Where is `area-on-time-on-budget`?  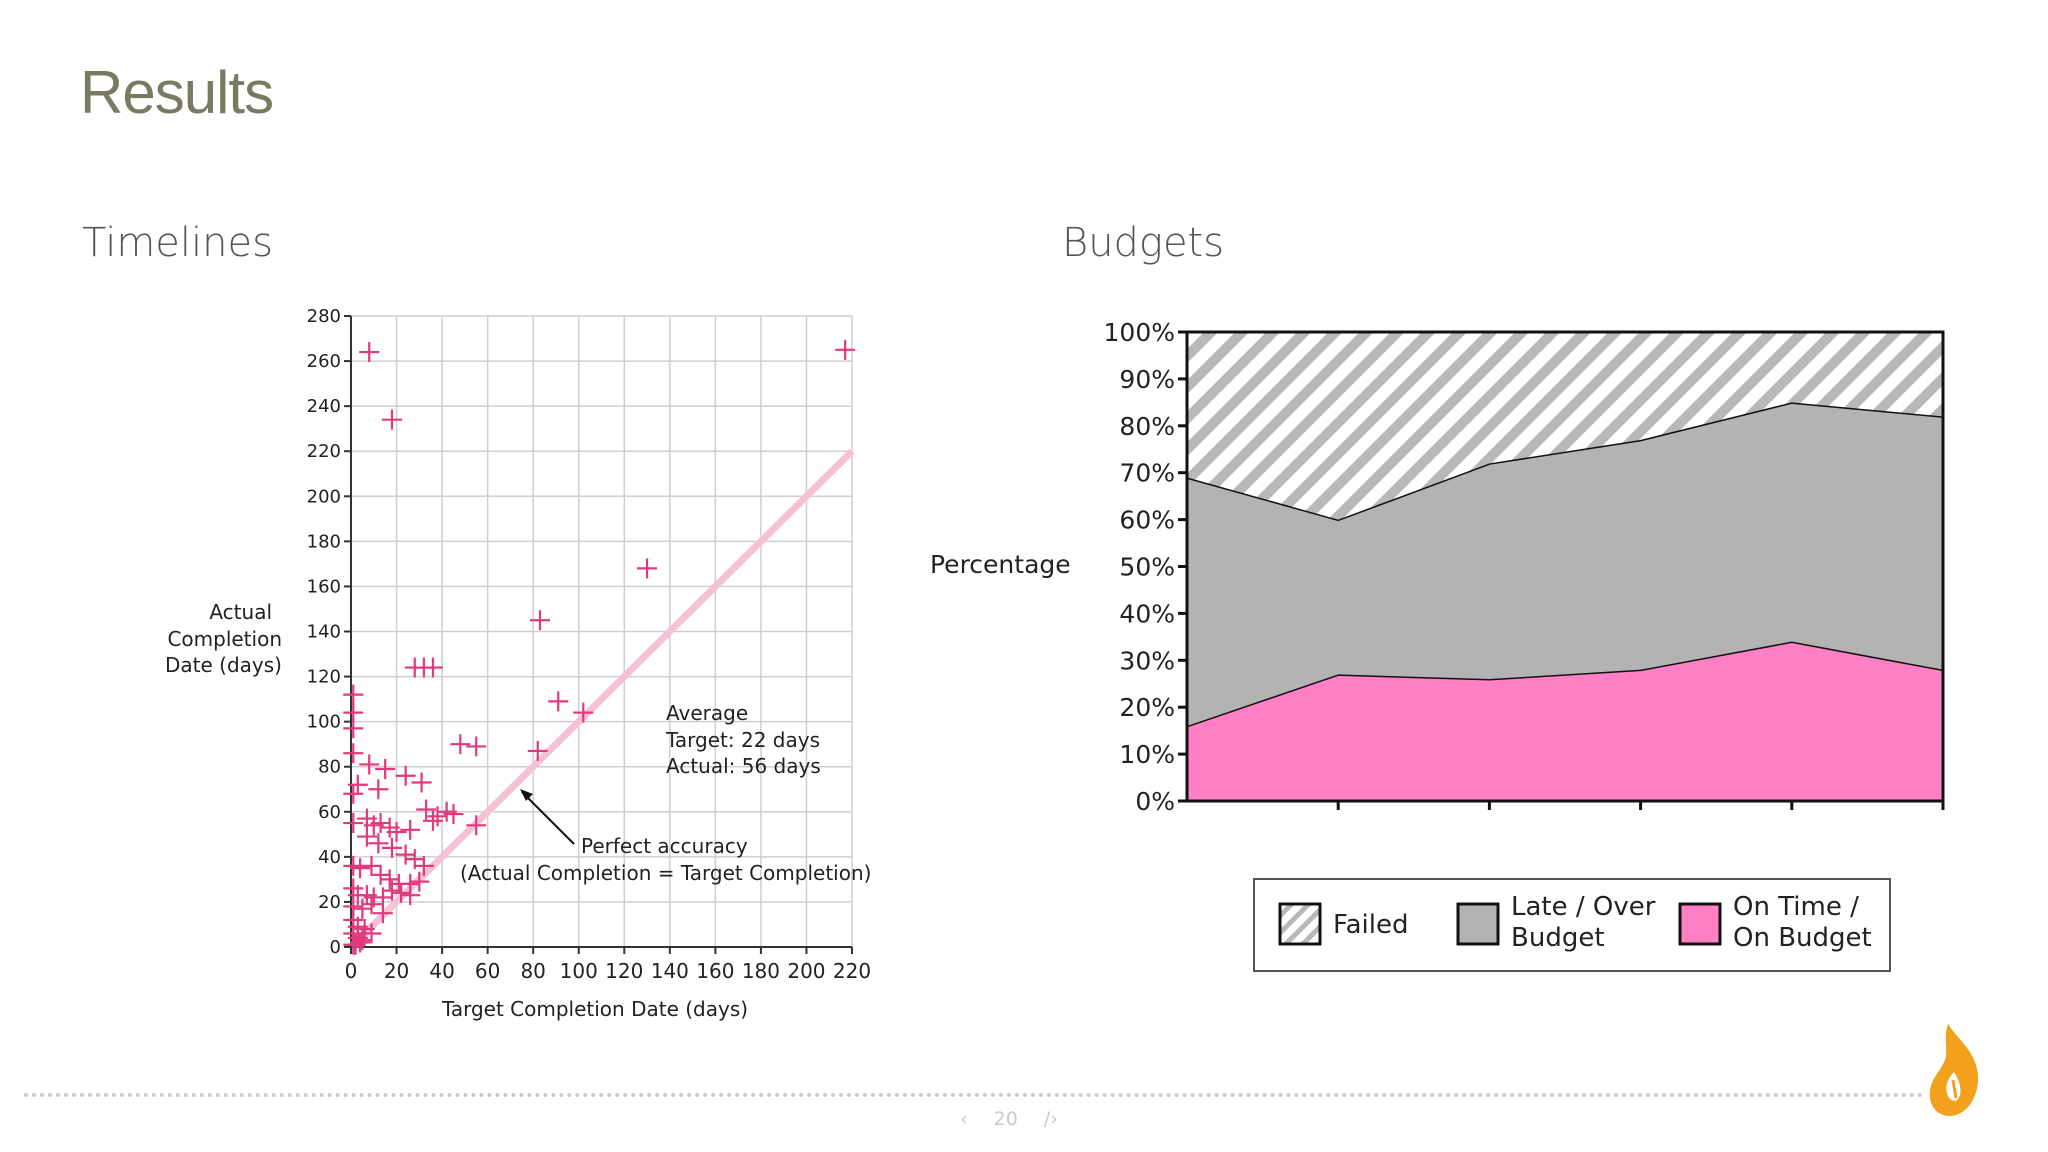 area-on-time-on-budget is located at coordinates (1565, 721).